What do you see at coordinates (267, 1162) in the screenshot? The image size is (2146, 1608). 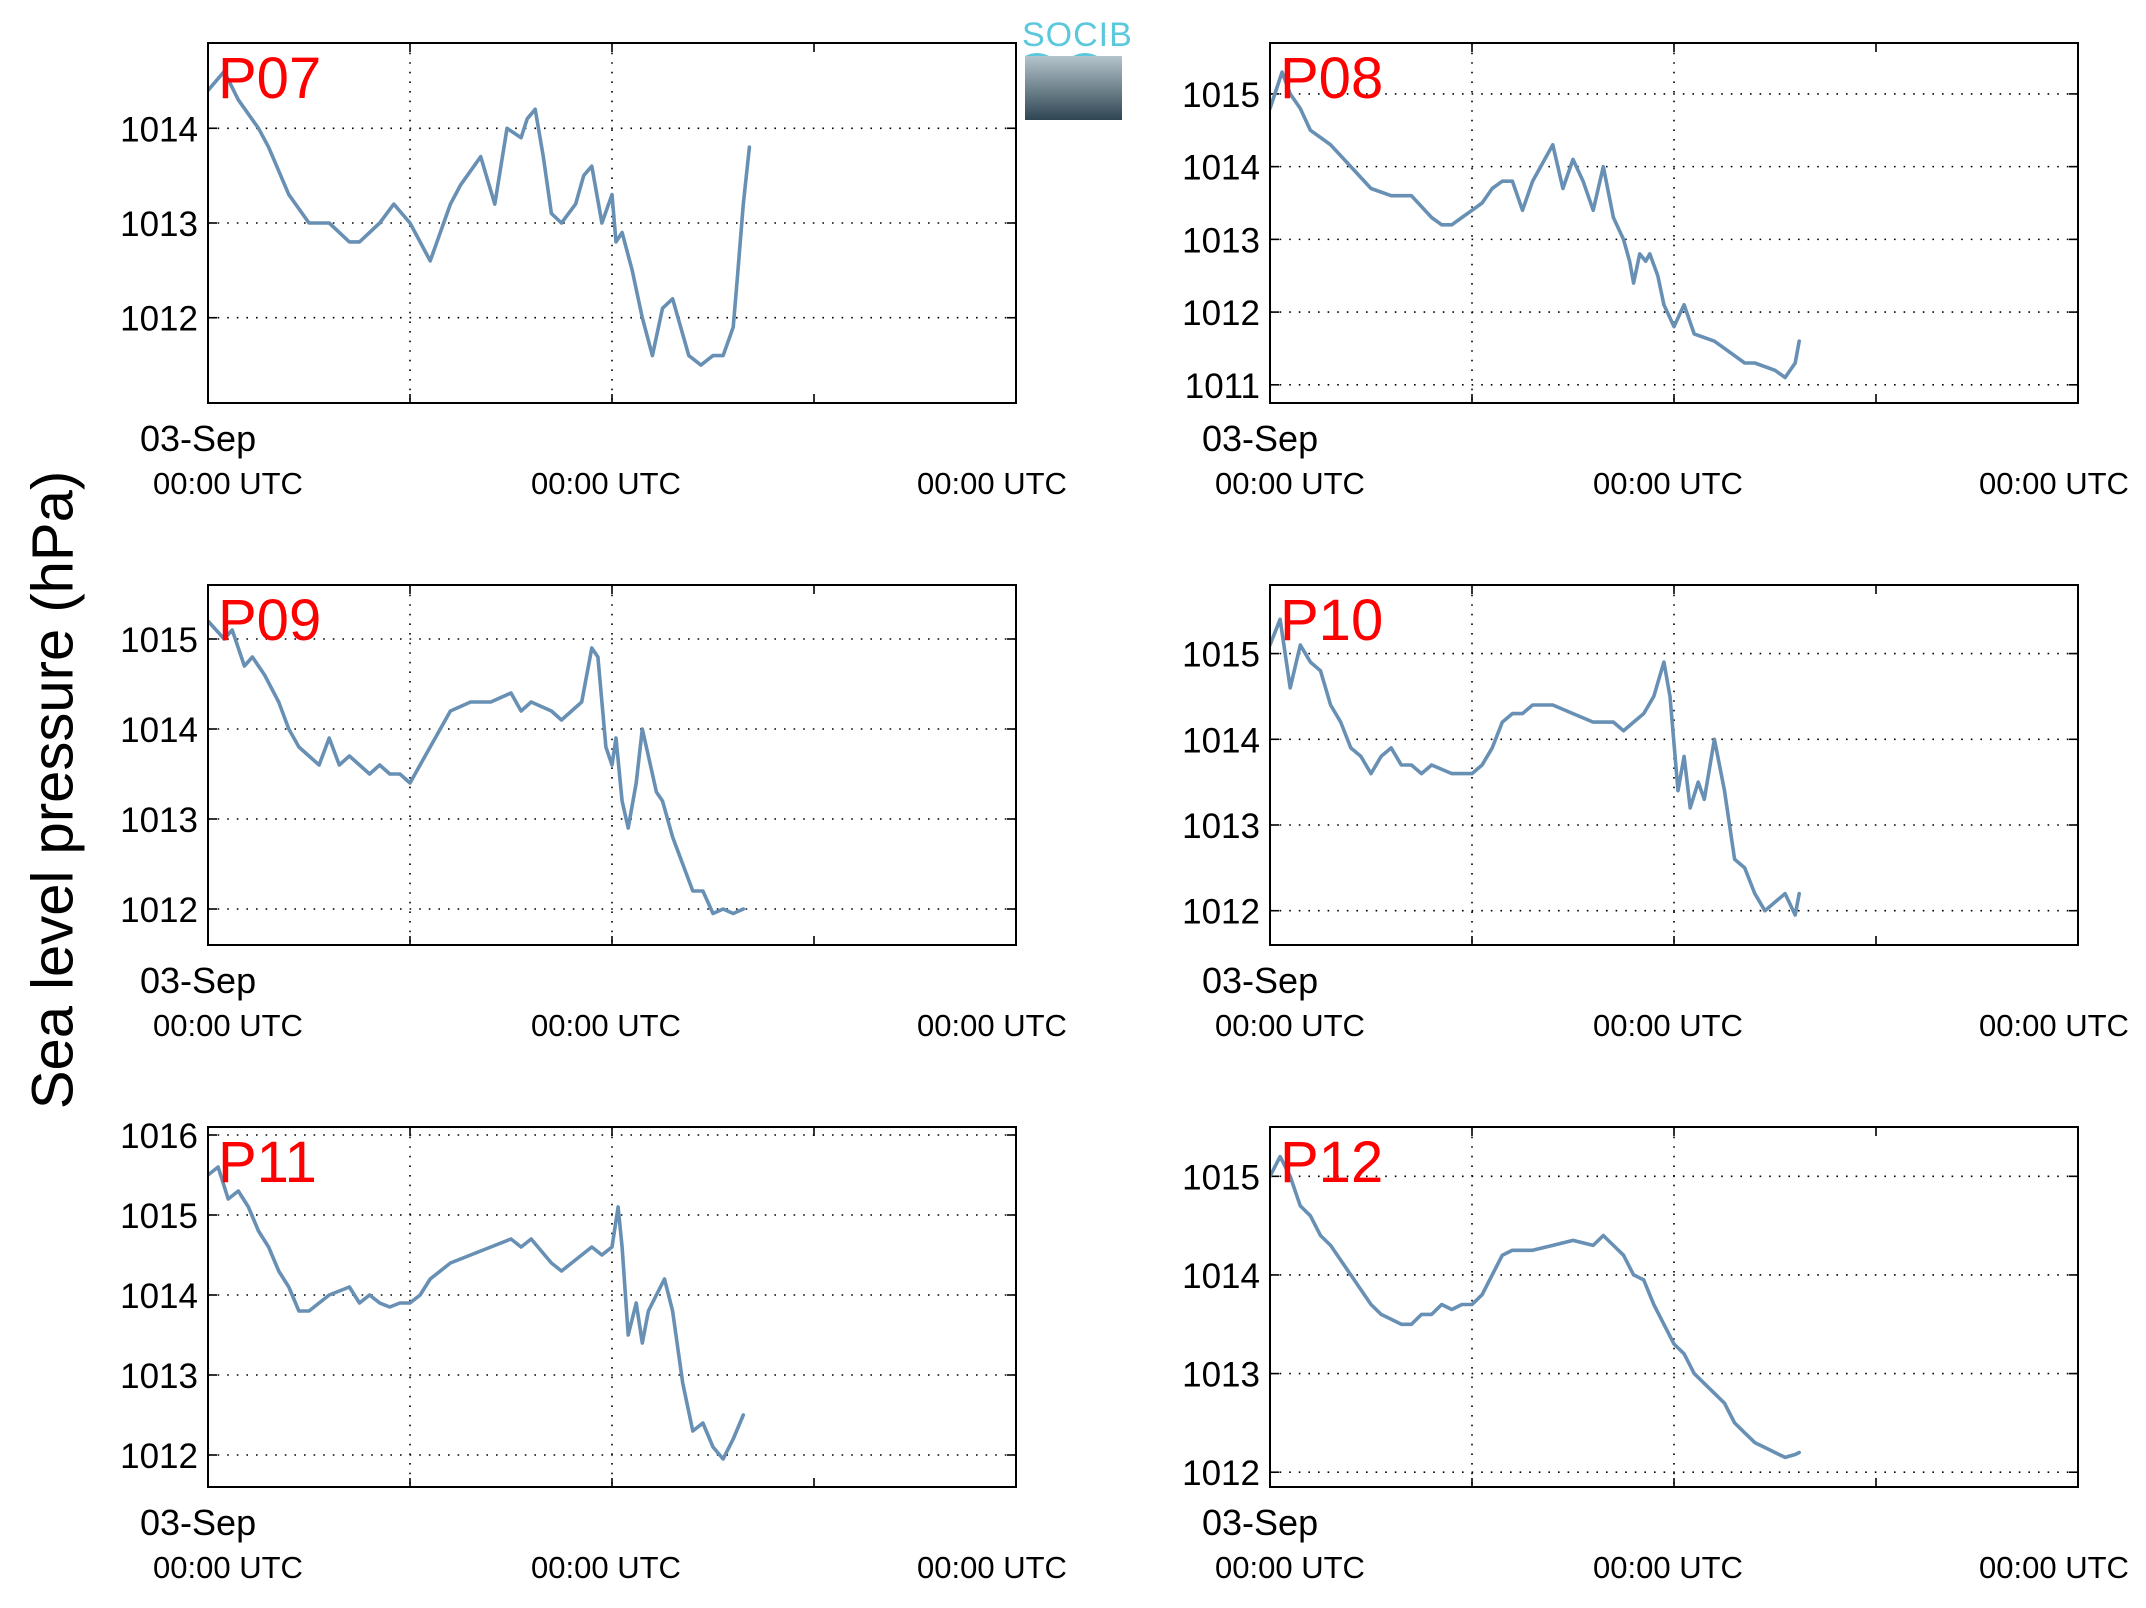 I see `panel-title: P11` at bounding box center [267, 1162].